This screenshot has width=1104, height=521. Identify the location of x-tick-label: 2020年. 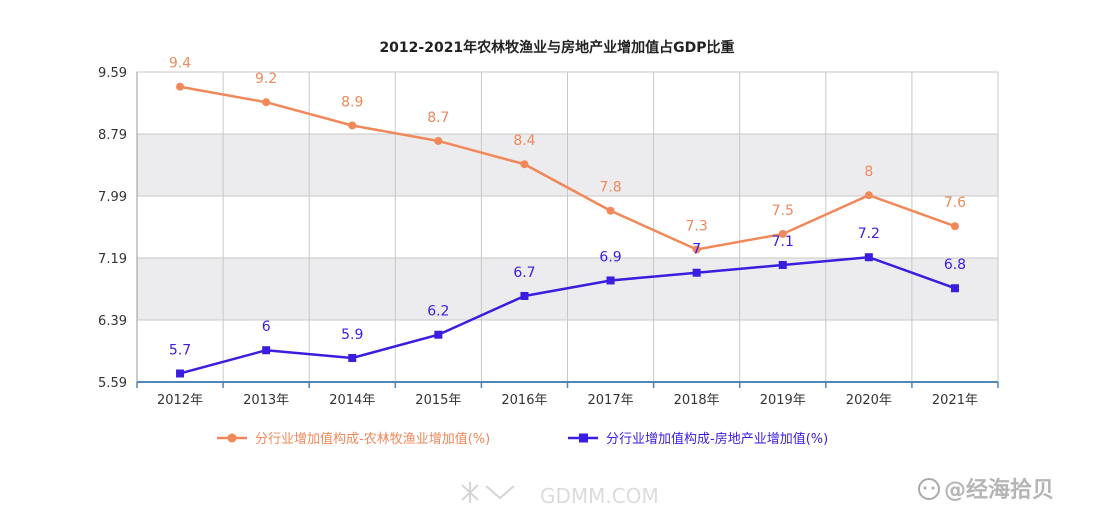
(869, 400).